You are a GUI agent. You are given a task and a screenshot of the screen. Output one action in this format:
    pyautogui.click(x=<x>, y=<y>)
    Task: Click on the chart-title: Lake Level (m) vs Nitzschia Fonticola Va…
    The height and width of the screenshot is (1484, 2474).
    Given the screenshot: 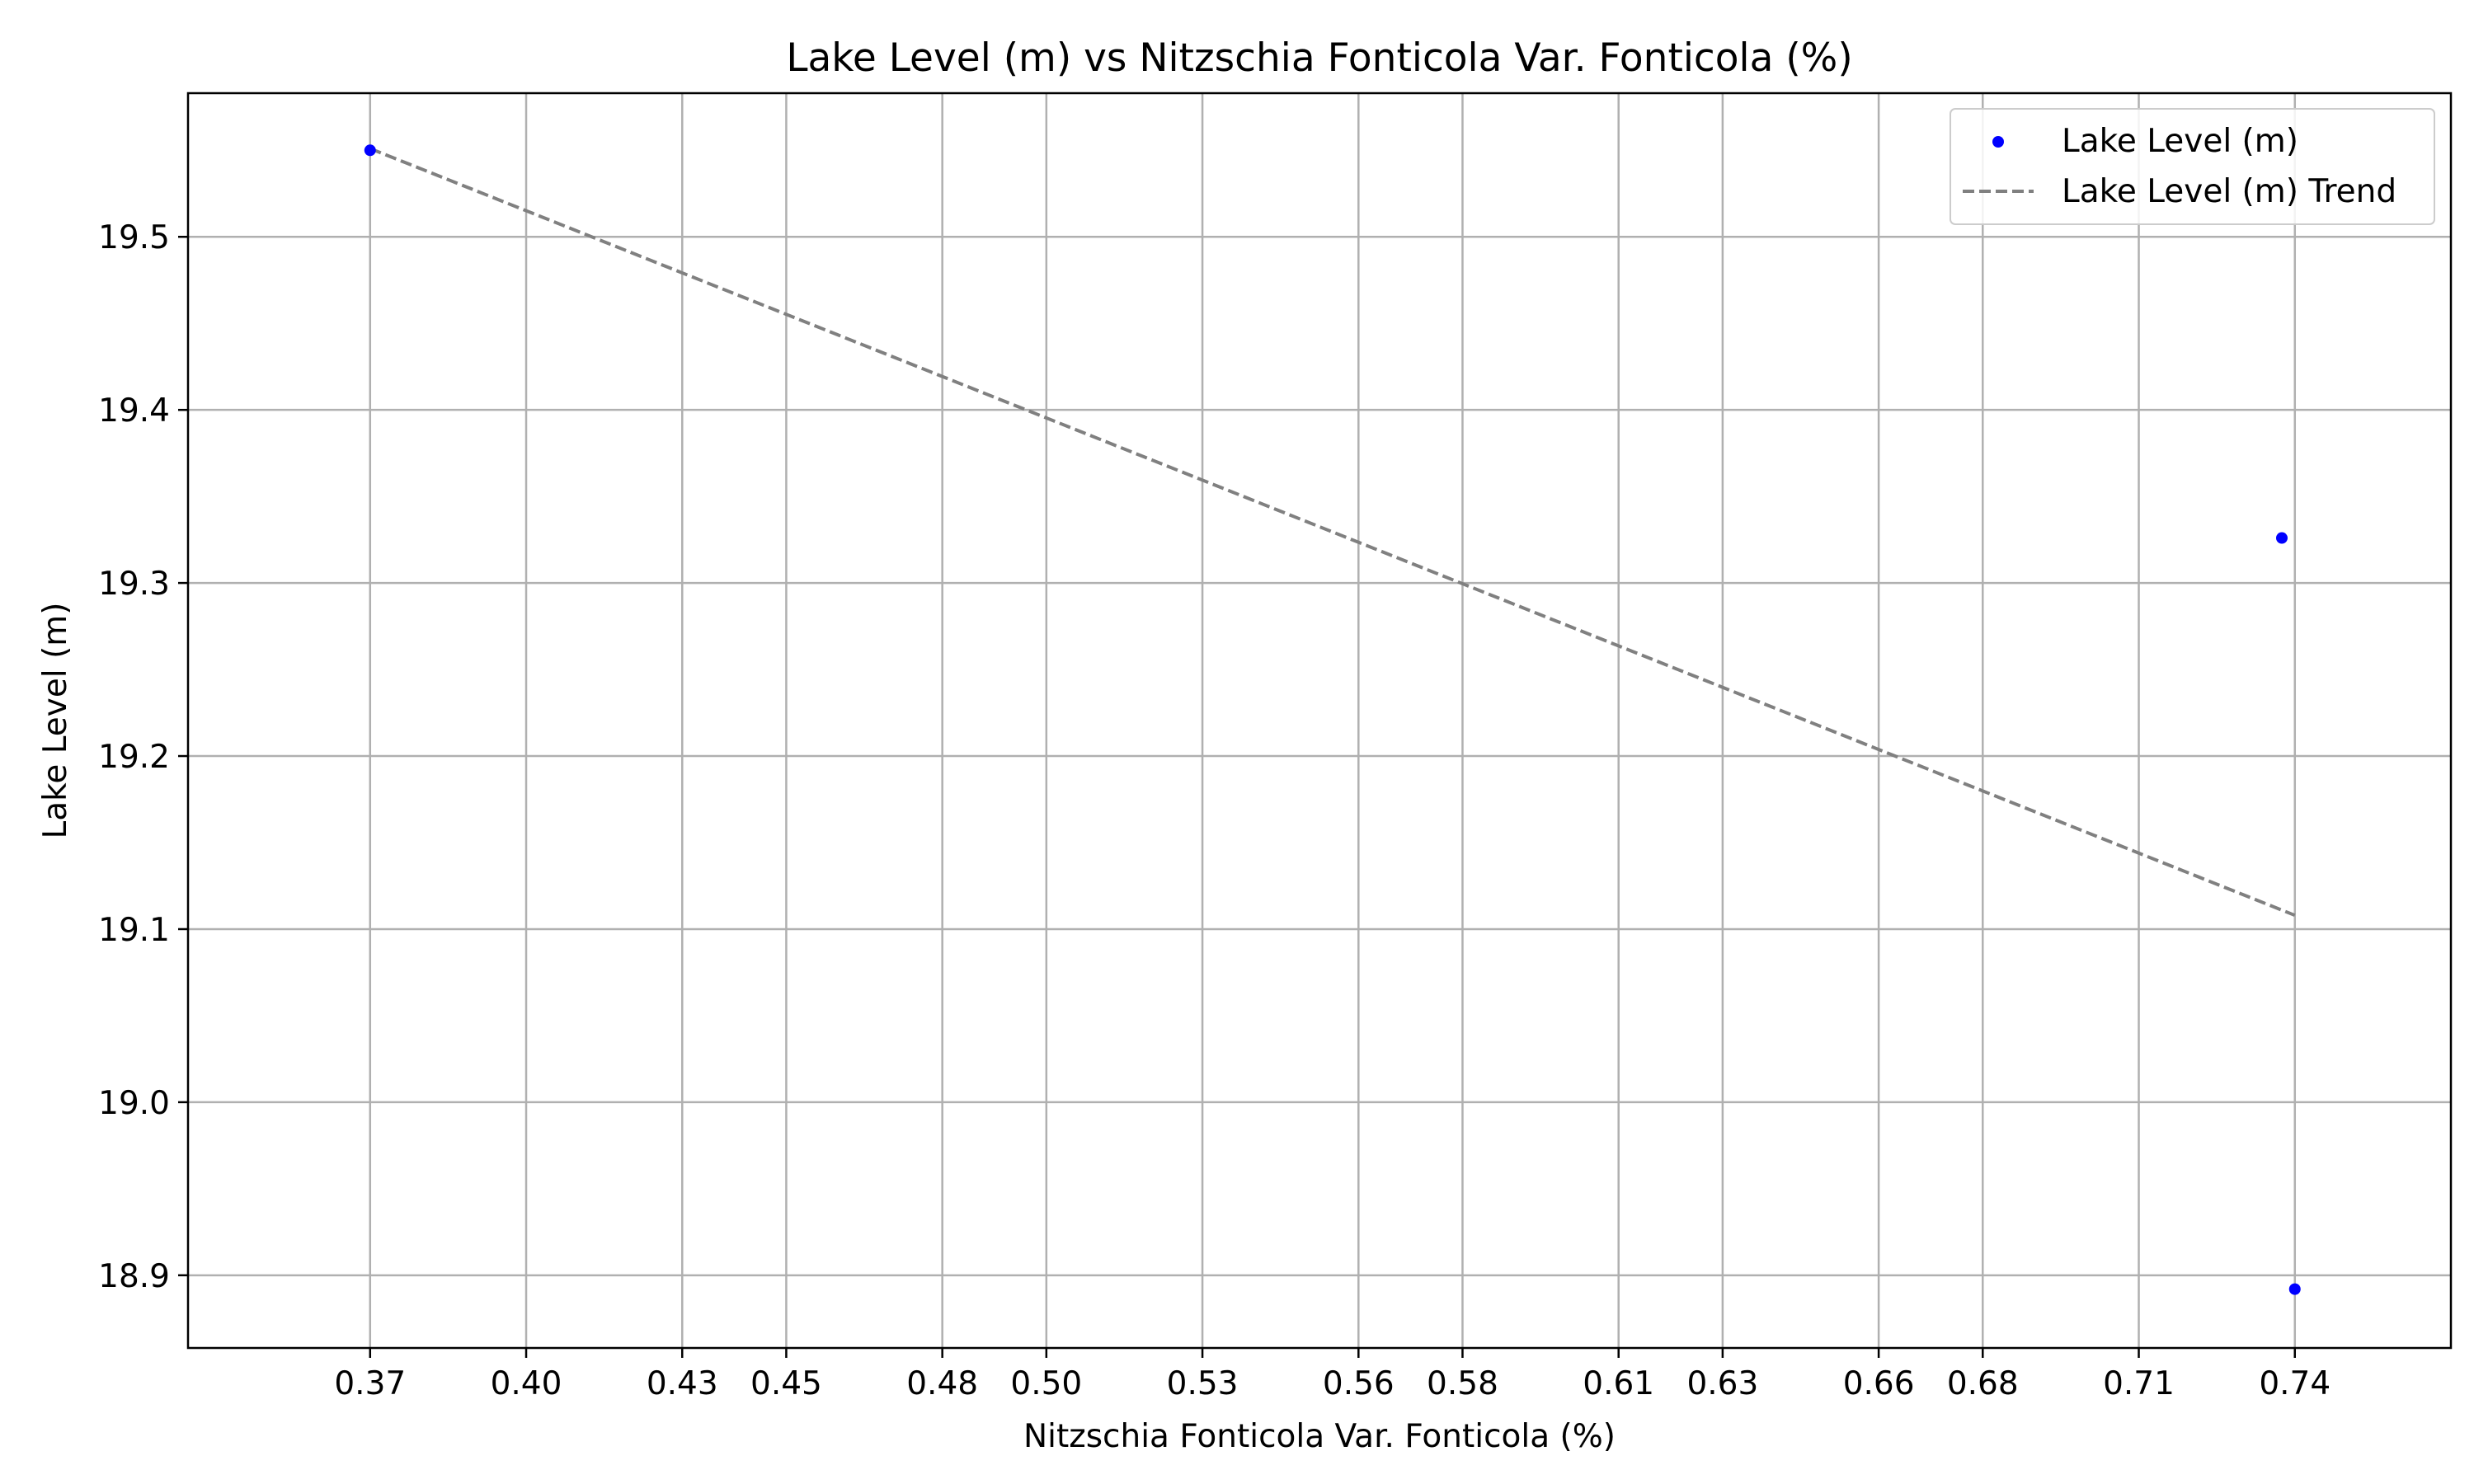 What is the action you would take?
    pyautogui.click(x=1319, y=58)
    